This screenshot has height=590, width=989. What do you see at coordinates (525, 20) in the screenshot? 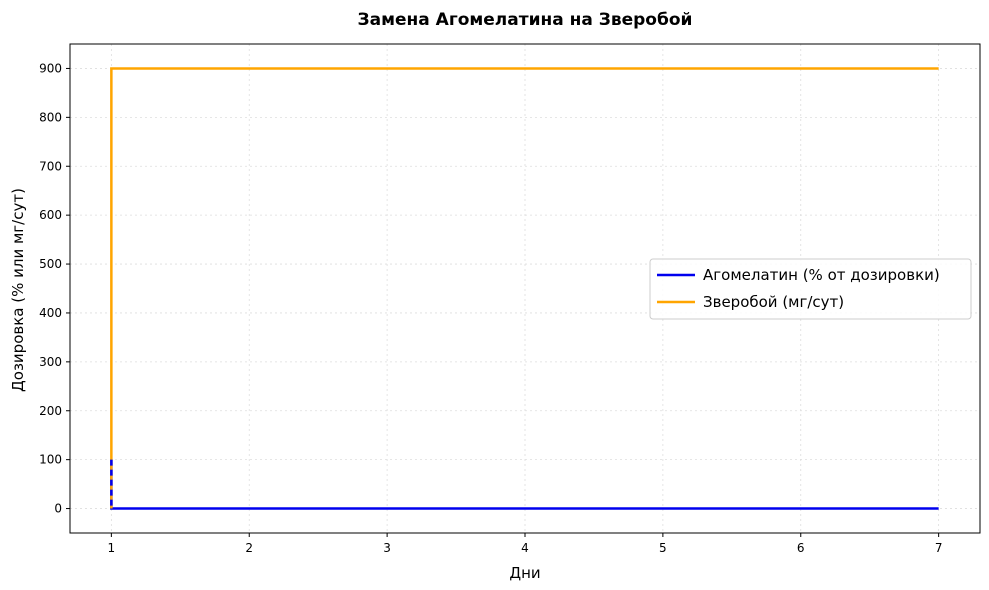
I see `chart-title: Замена Агомелатина на Зверобой` at bounding box center [525, 20].